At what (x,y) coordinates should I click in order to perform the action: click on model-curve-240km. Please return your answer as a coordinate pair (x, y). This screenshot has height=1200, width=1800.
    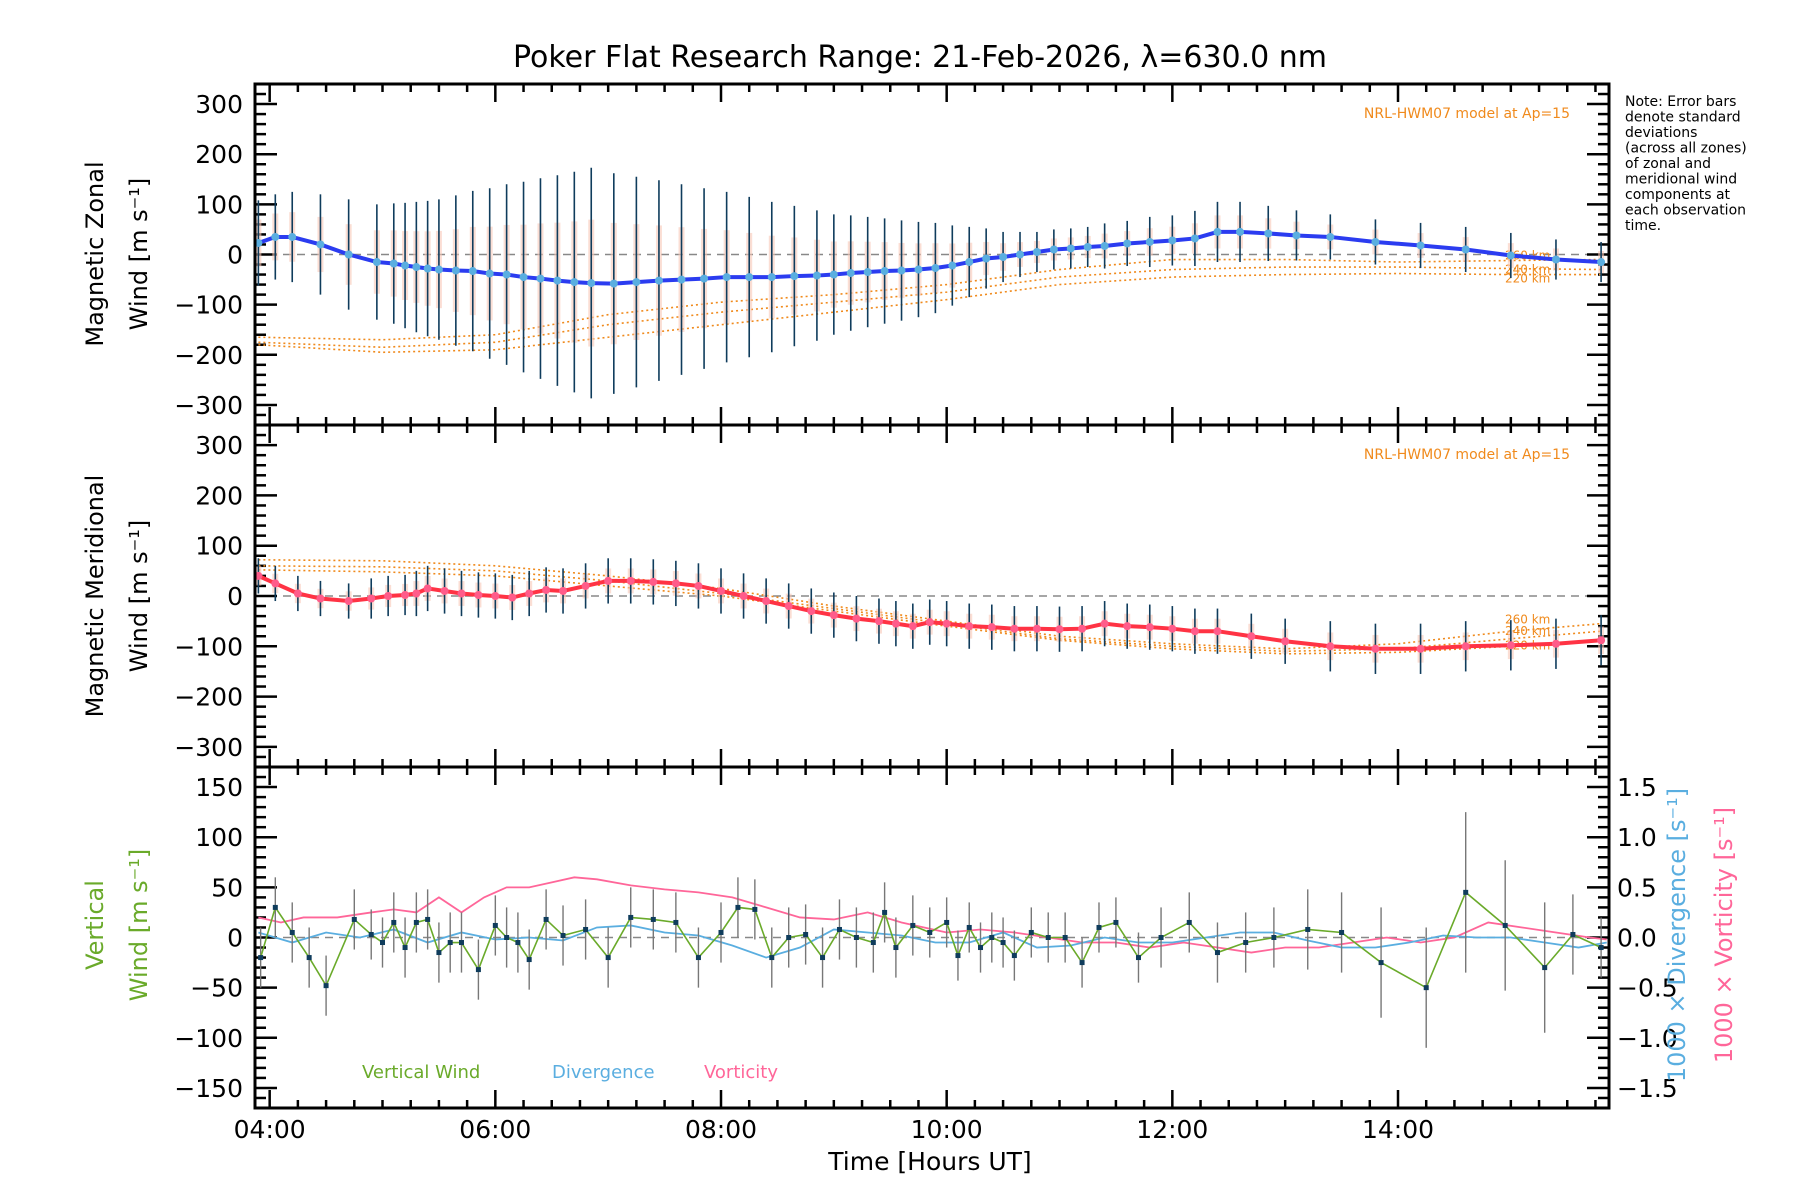
    Looking at the image, I should click on (930, 307).